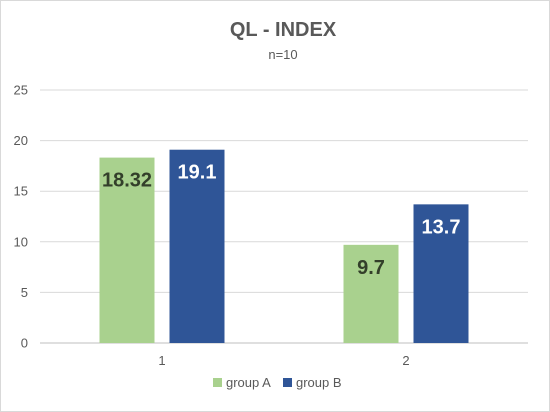  Describe the element at coordinates (21, 217) in the screenshot. I see `y-axis: 0 5 10 15 20 25` at that location.